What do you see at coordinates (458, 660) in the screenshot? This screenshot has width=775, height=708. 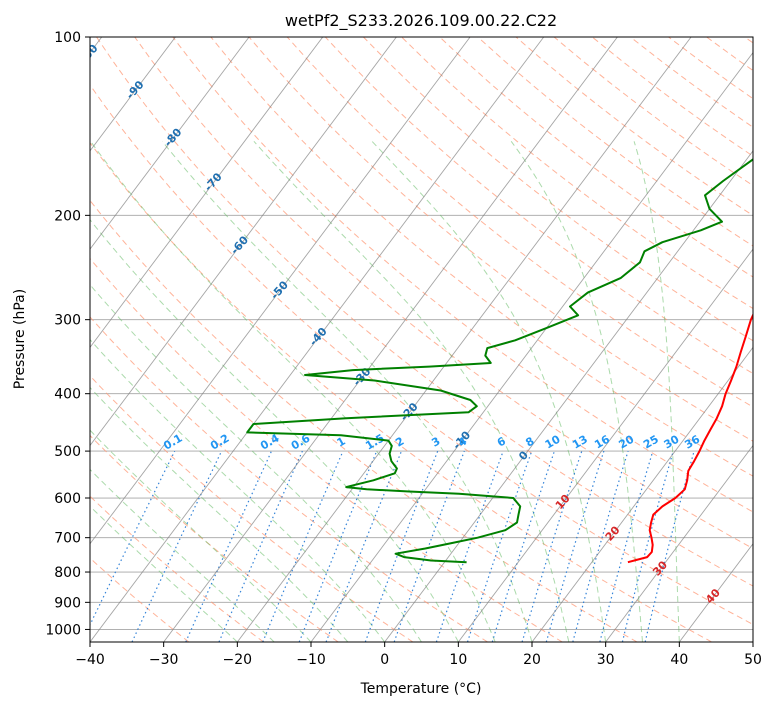 I see `x-tick-label: 10` at bounding box center [458, 660].